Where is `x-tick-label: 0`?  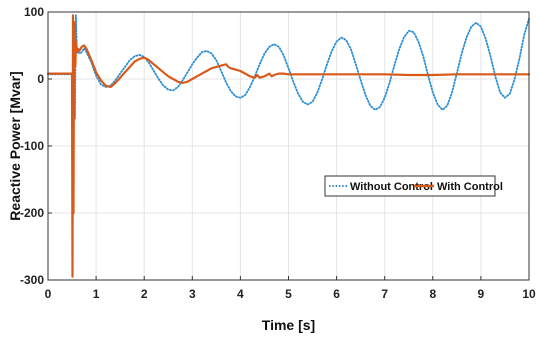
x-tick-label: 0 is located at coordinates (48, 294).